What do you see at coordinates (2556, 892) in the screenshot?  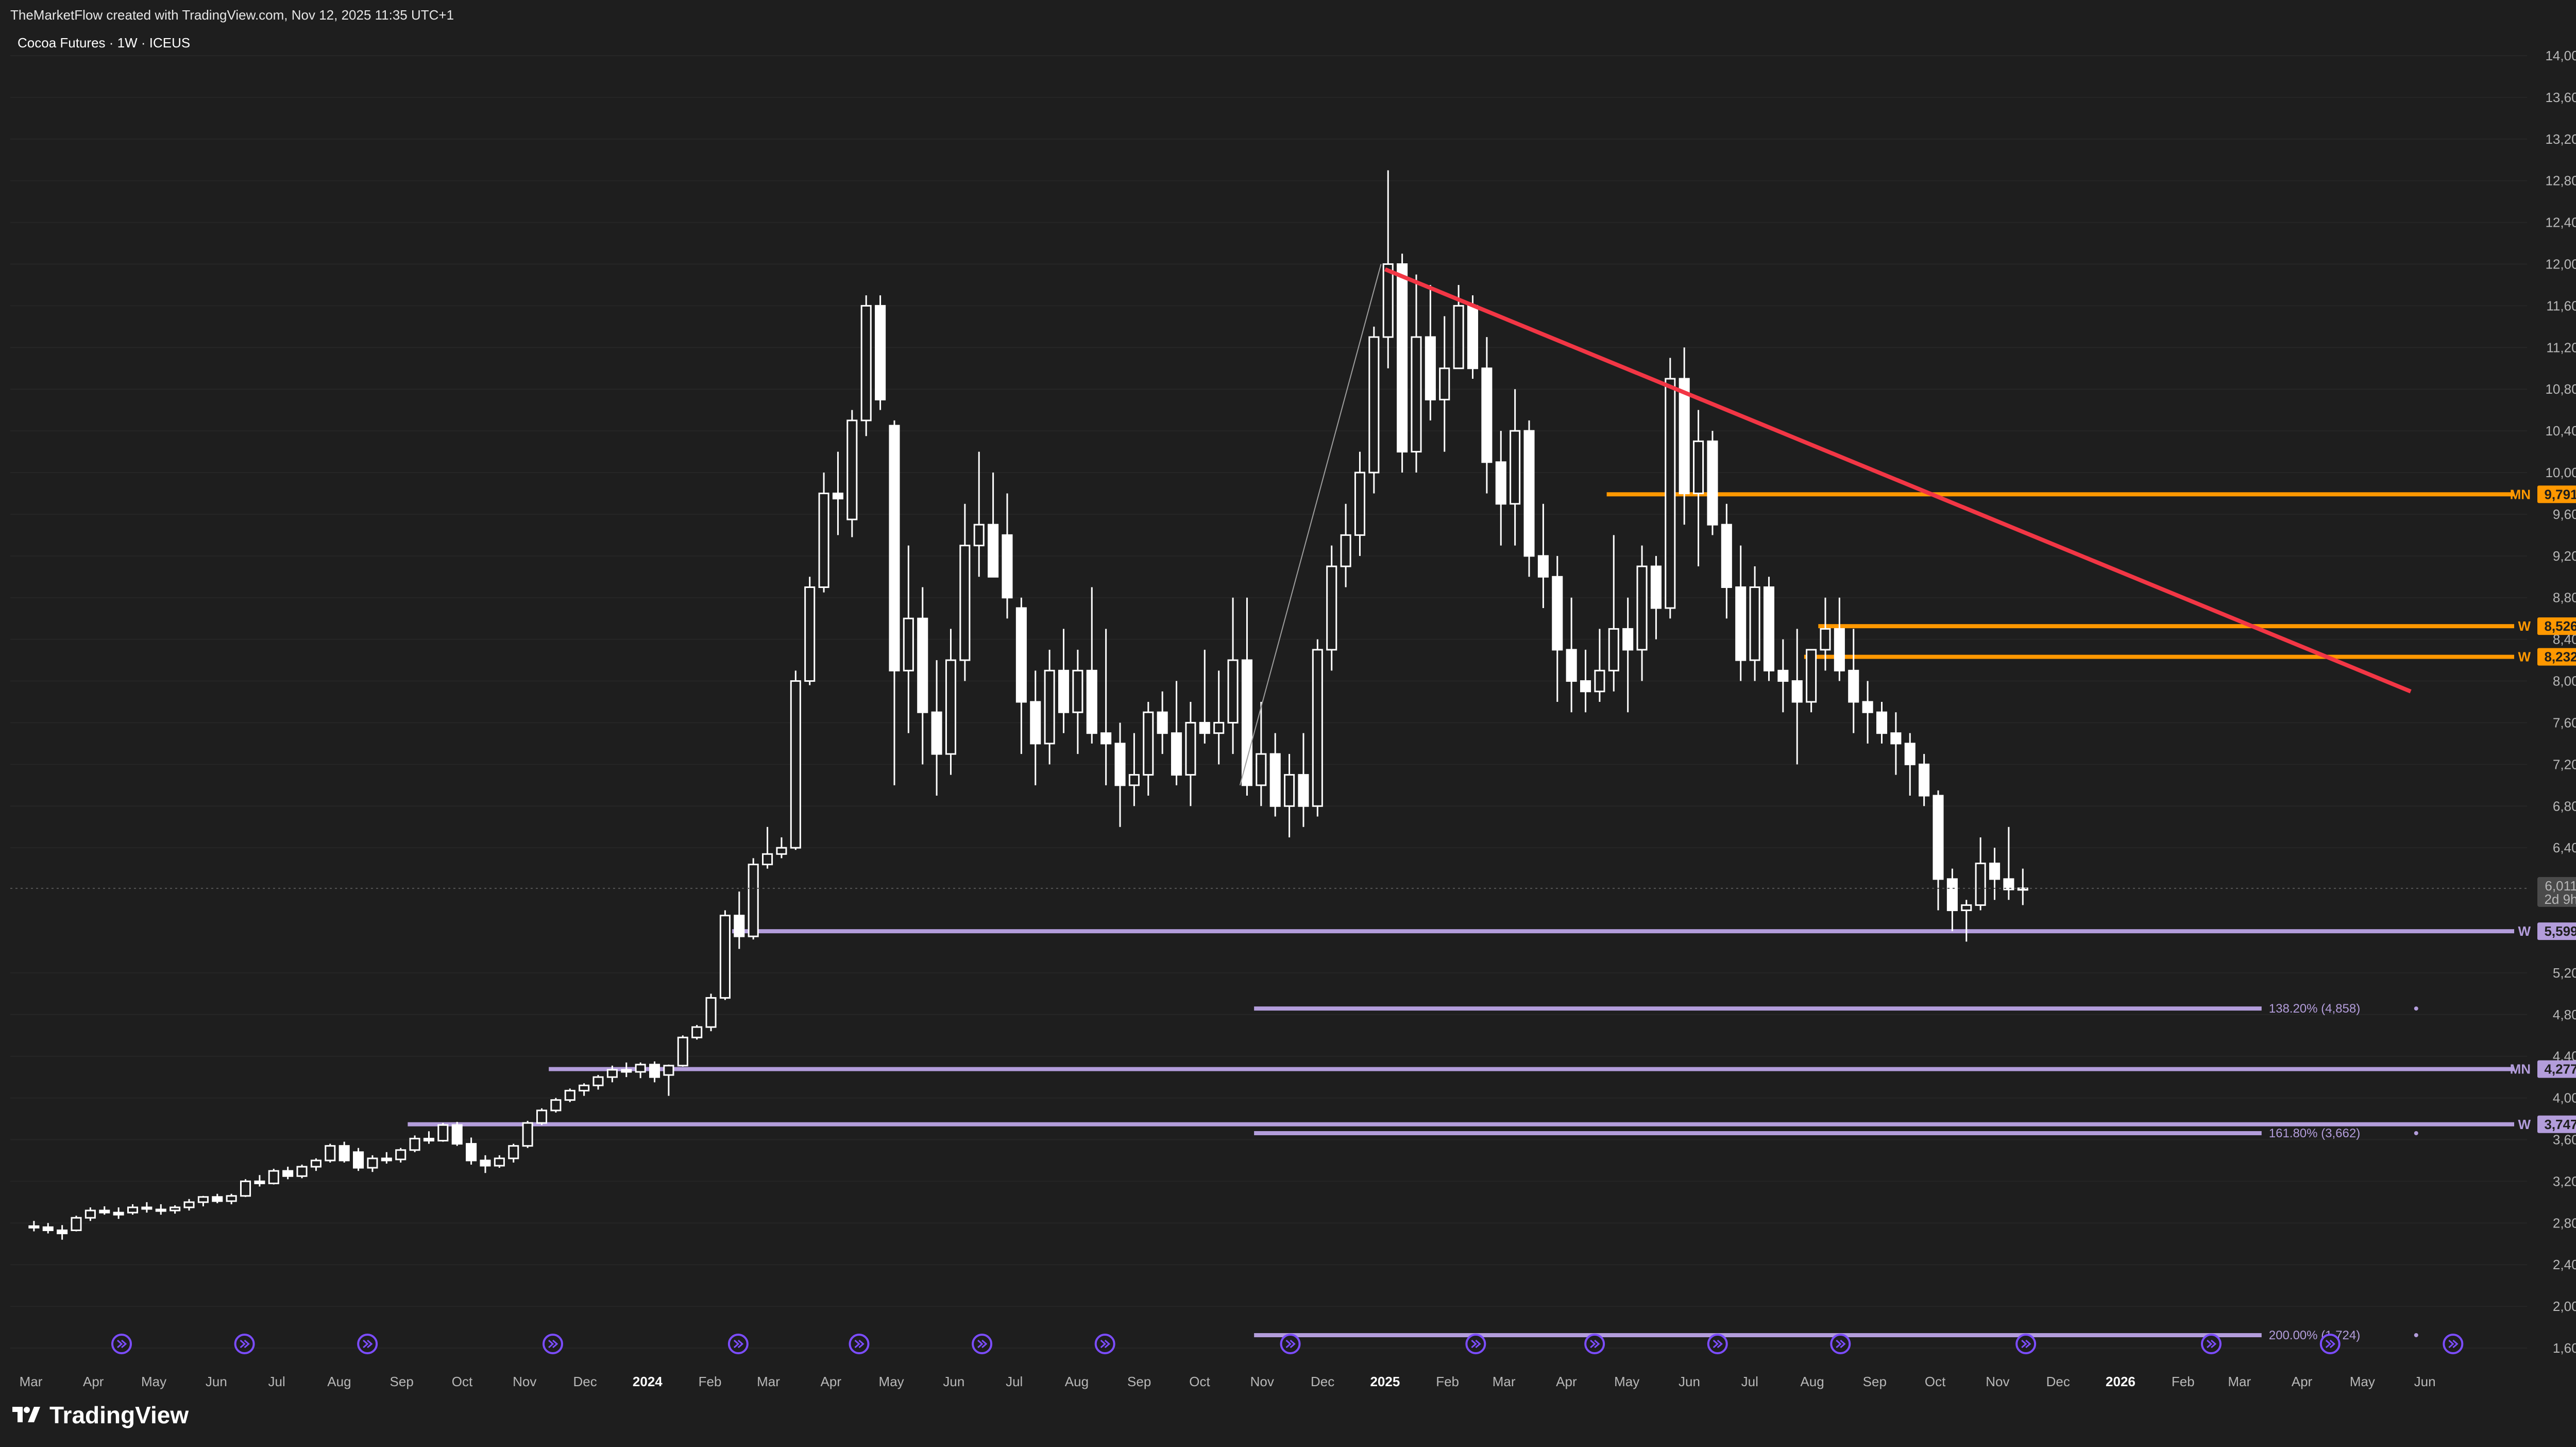 I see `current-price-badge` at bounding box center [2556, 892].